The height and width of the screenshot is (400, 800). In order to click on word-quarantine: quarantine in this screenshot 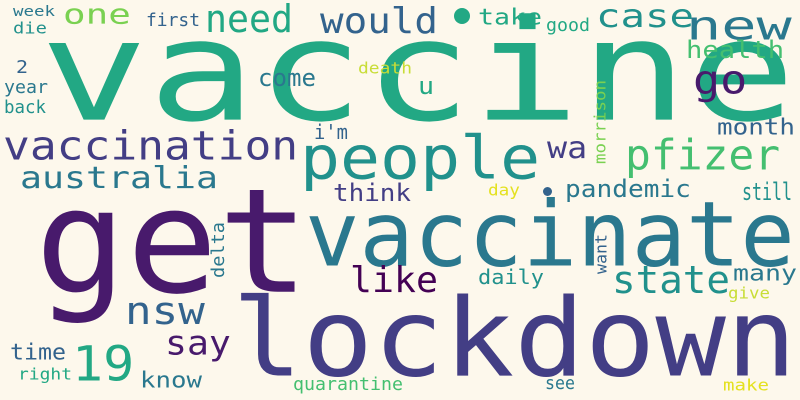, I will do `click(348, 384)`.